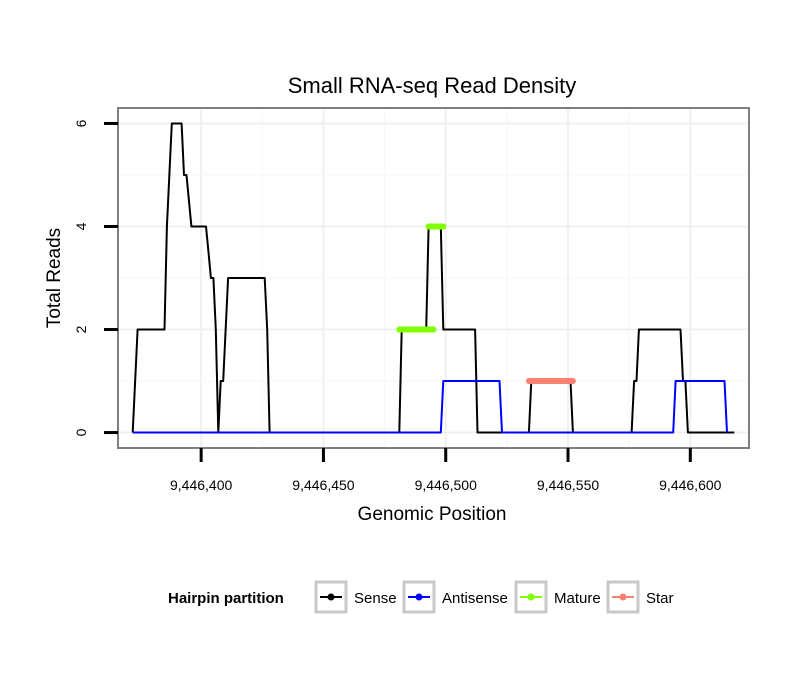 The width and height of the screenshot is (810, 690). What do you see at coordinates (323, 485) in the screenshot?
I see `x-tick-label: 9,446,450` at bounding box center [323, 485].